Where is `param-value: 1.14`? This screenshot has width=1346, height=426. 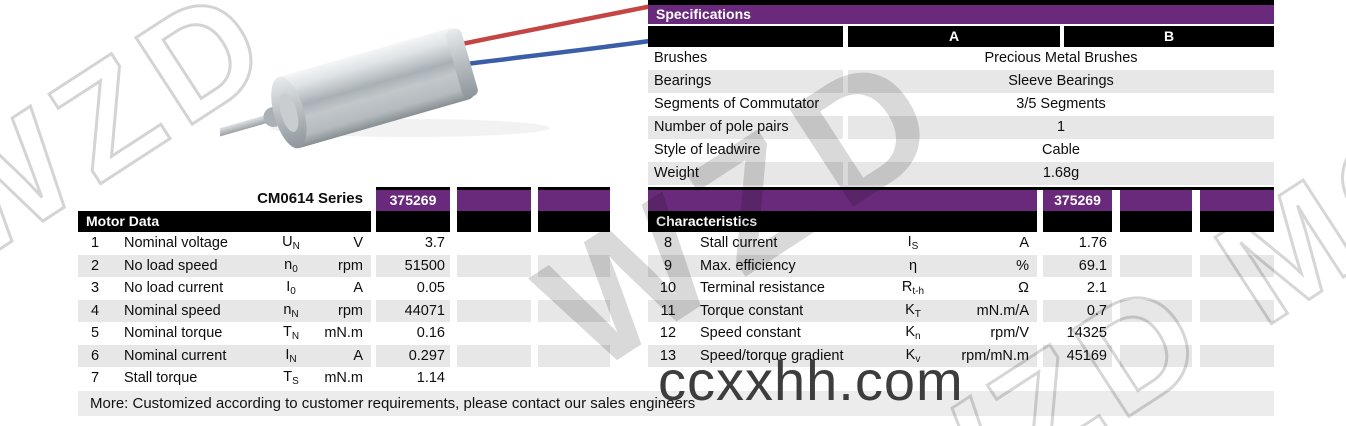
param-value: 1.14 is located at coordinates (430, 378).